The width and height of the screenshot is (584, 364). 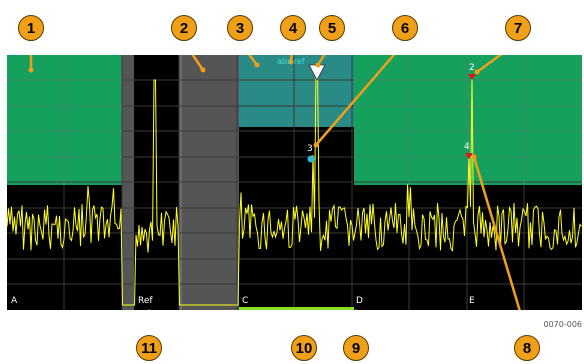 I want to click on selected-region-bar, so click(x=296, y=308).